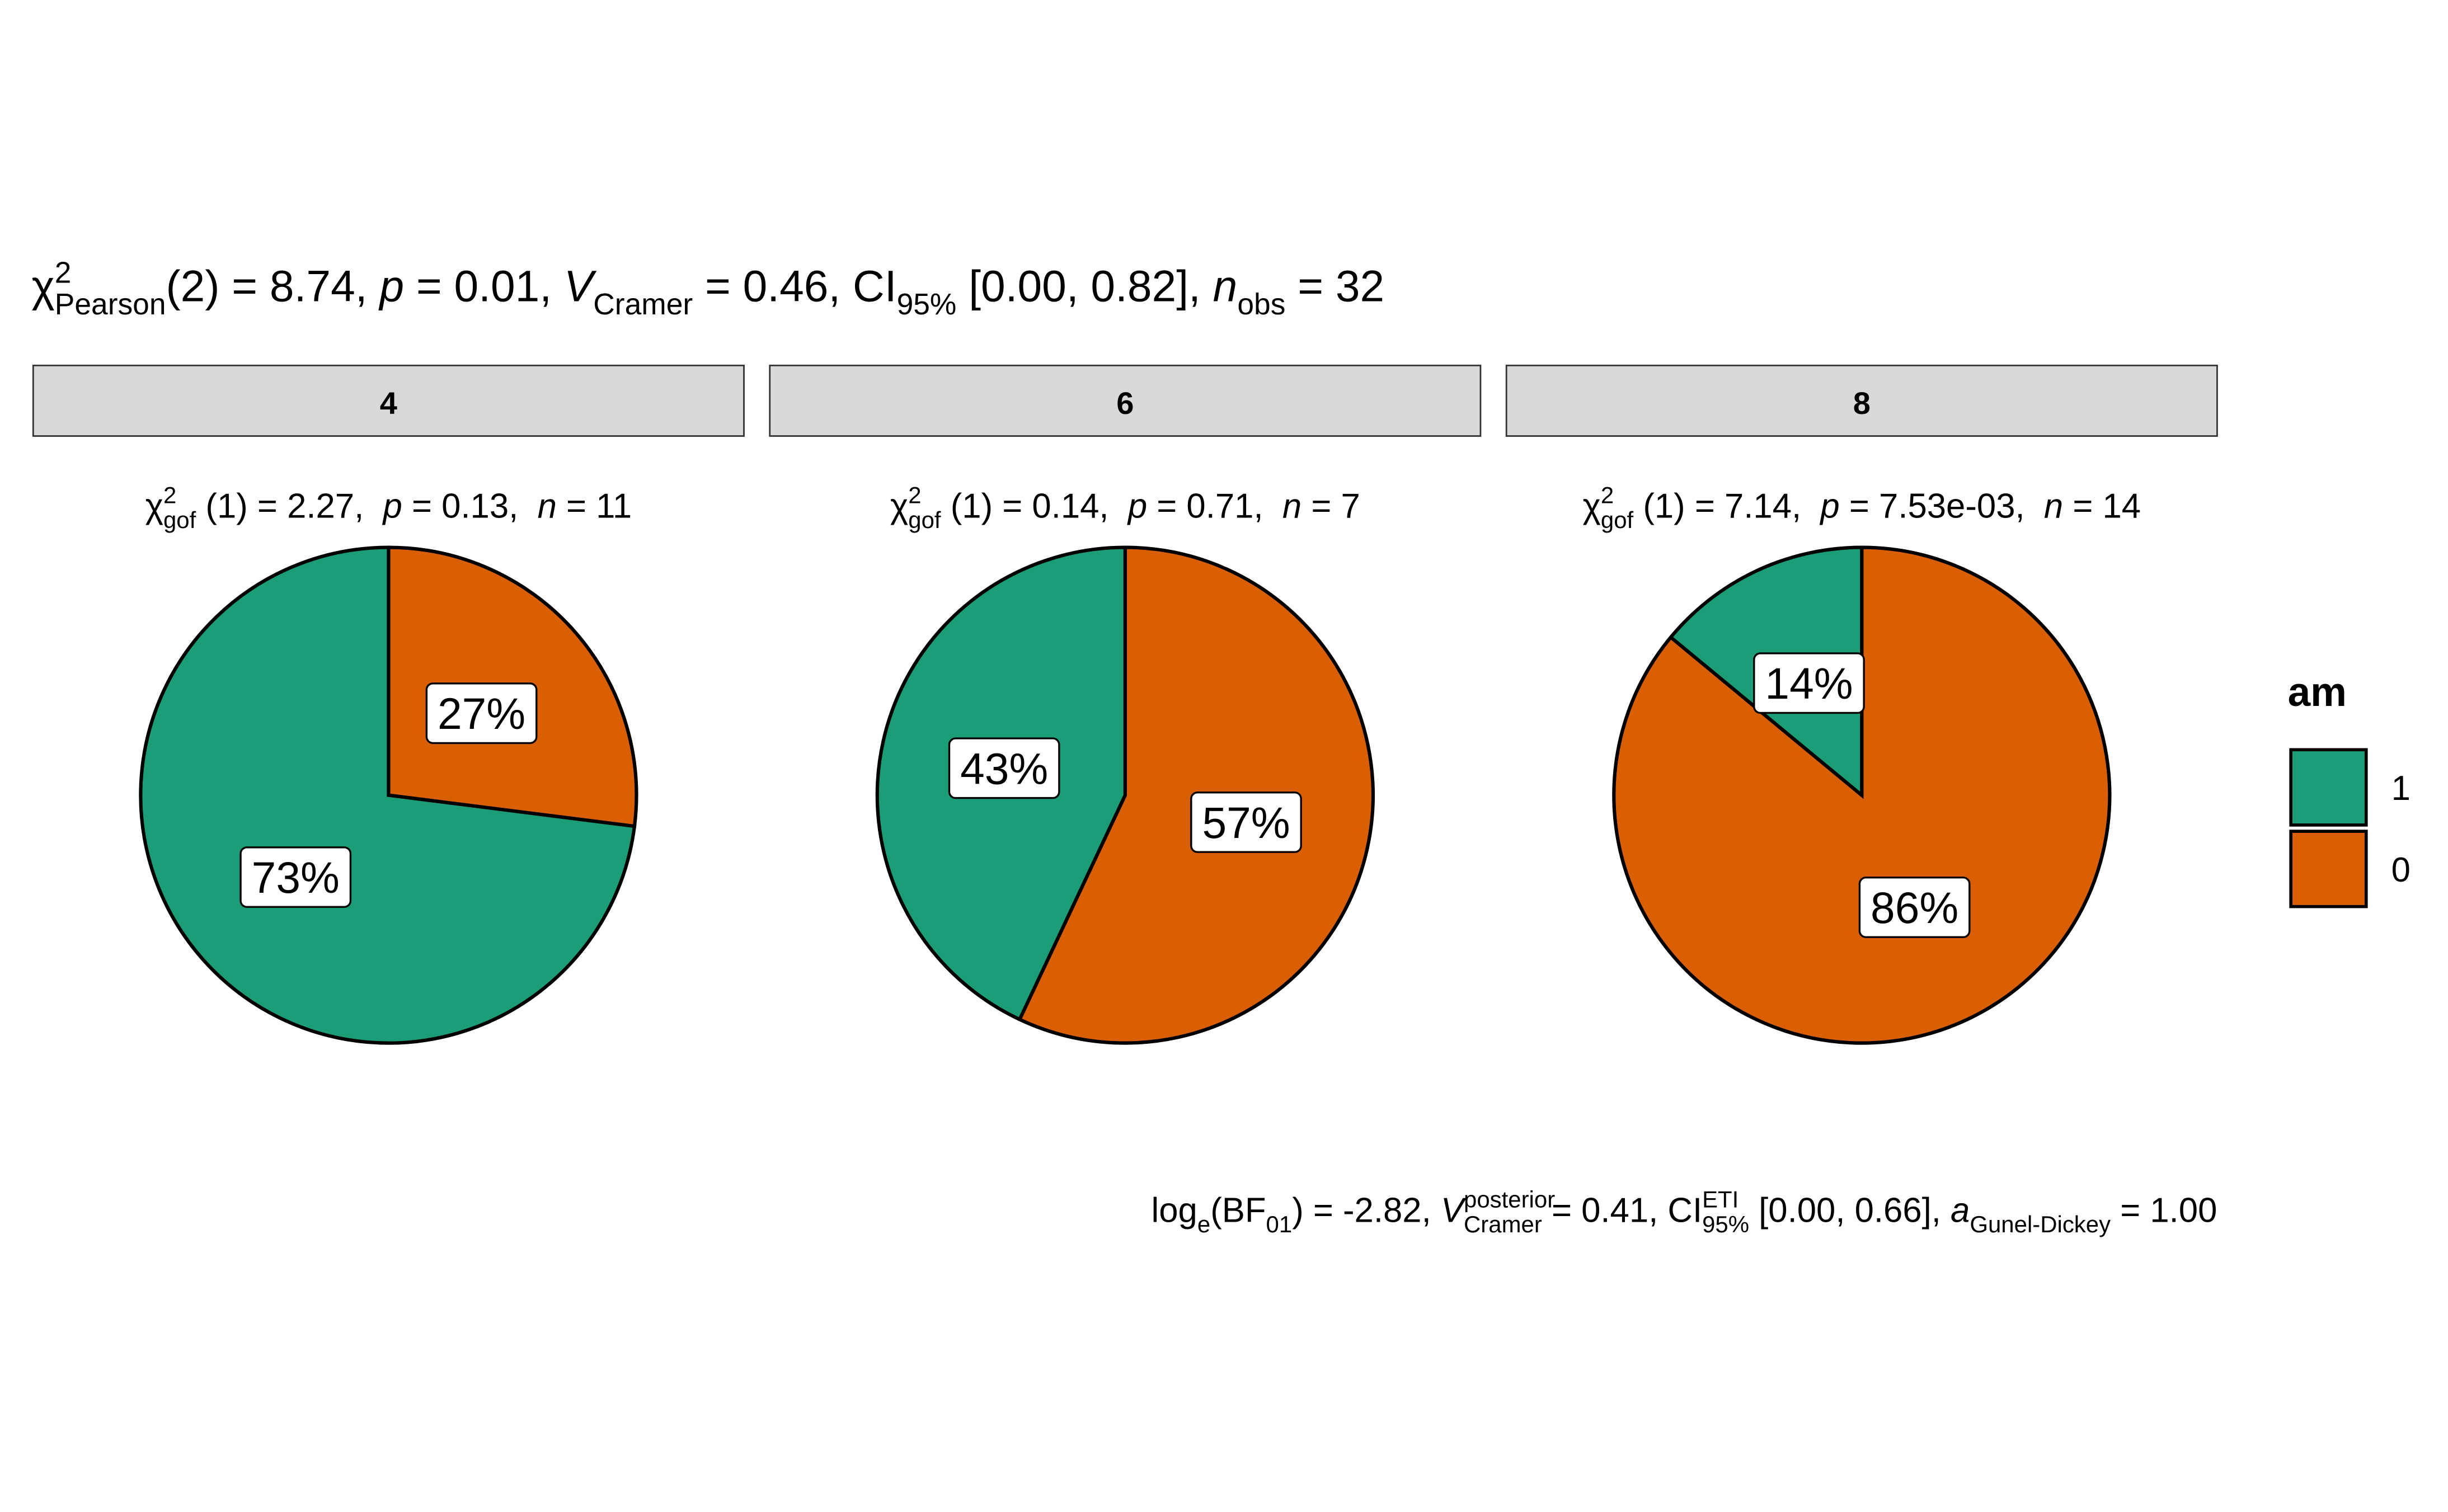 This screenshot has height=1512, width=2448. I want to click on data-label: 57%, so click(1246, 822).